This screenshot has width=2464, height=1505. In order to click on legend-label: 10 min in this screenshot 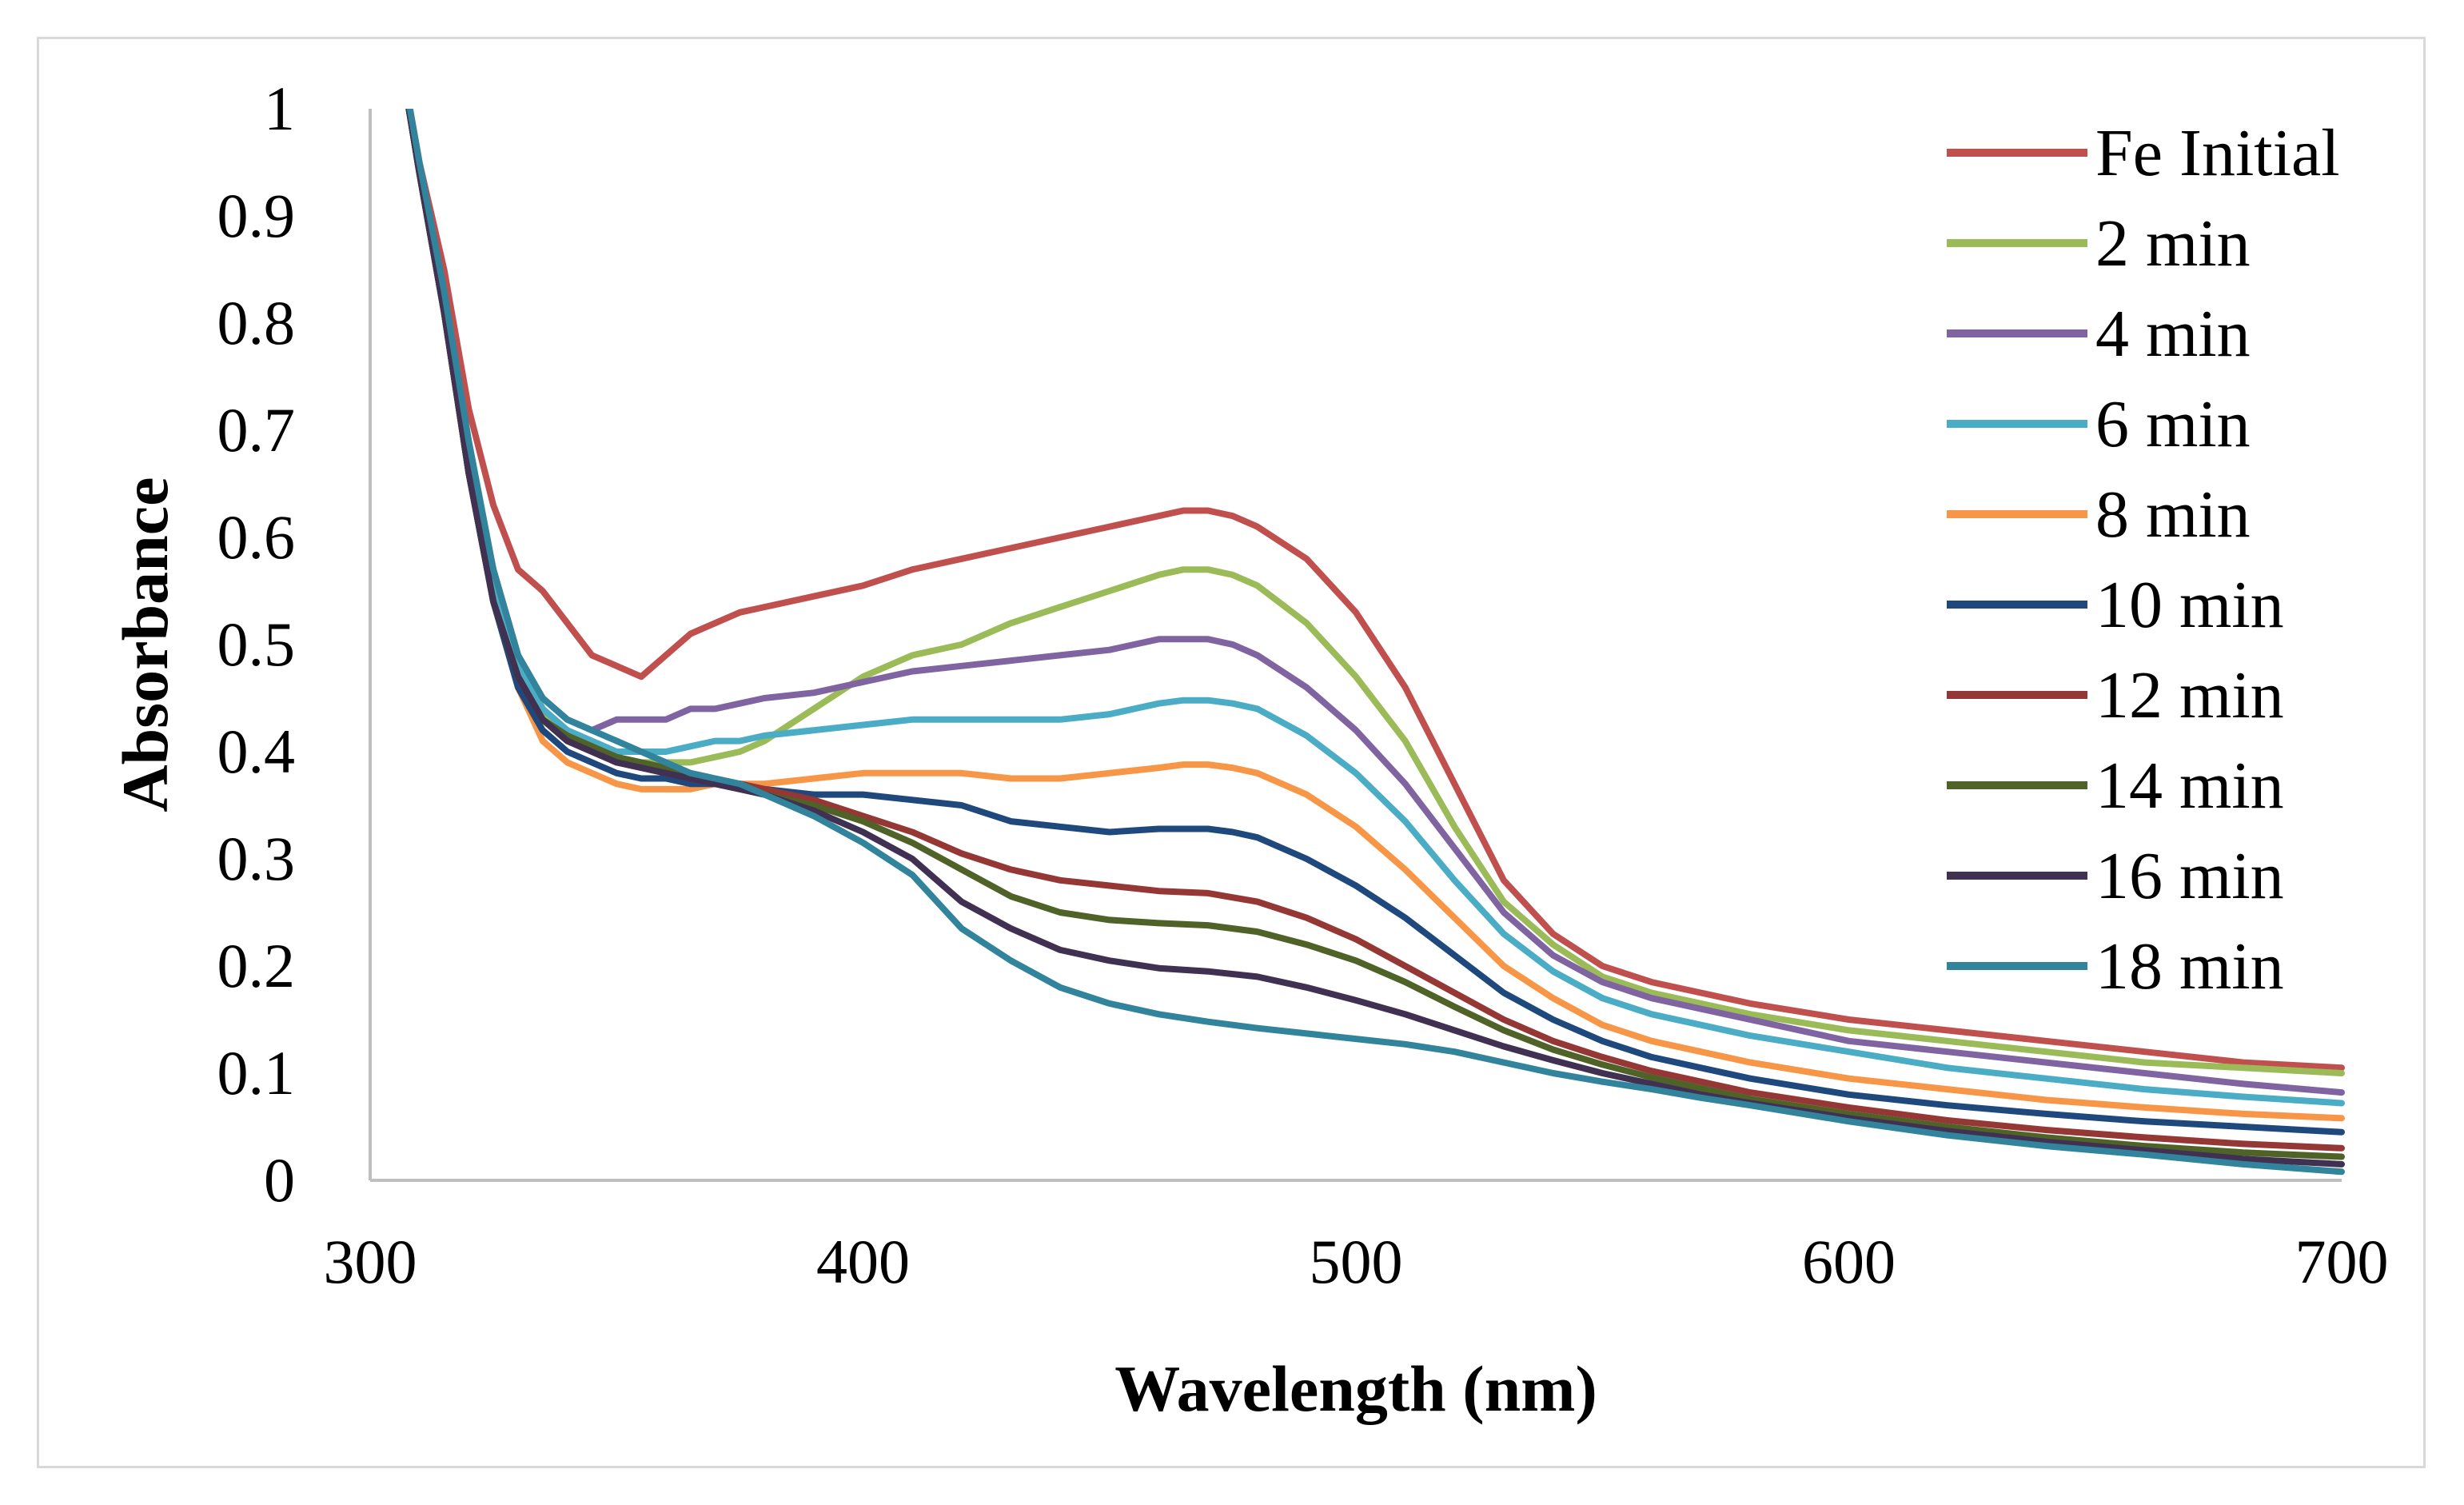, I will do `click(2189, 605)`.